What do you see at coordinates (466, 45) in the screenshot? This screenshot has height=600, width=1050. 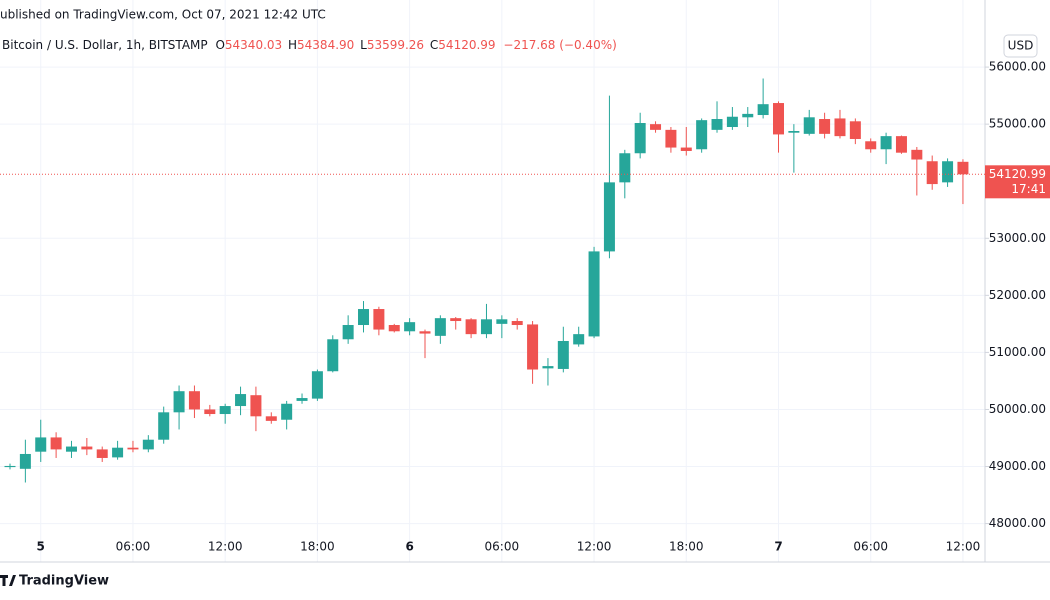 I see `close-value: 54120.99` at bounding box center [466, 45].